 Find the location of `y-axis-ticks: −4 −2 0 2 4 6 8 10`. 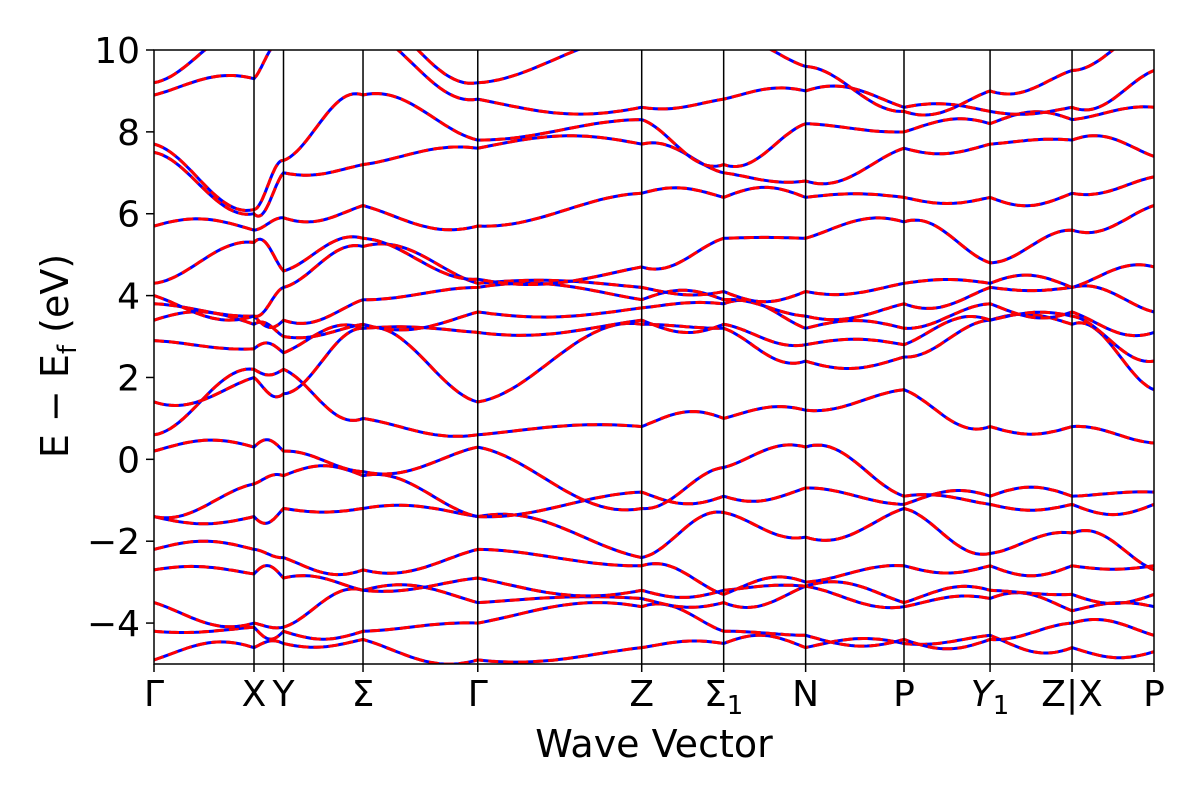

y-axis-ticks: −4 −2 0 2 4 6 8 10 is located at coordinates (120, 338).